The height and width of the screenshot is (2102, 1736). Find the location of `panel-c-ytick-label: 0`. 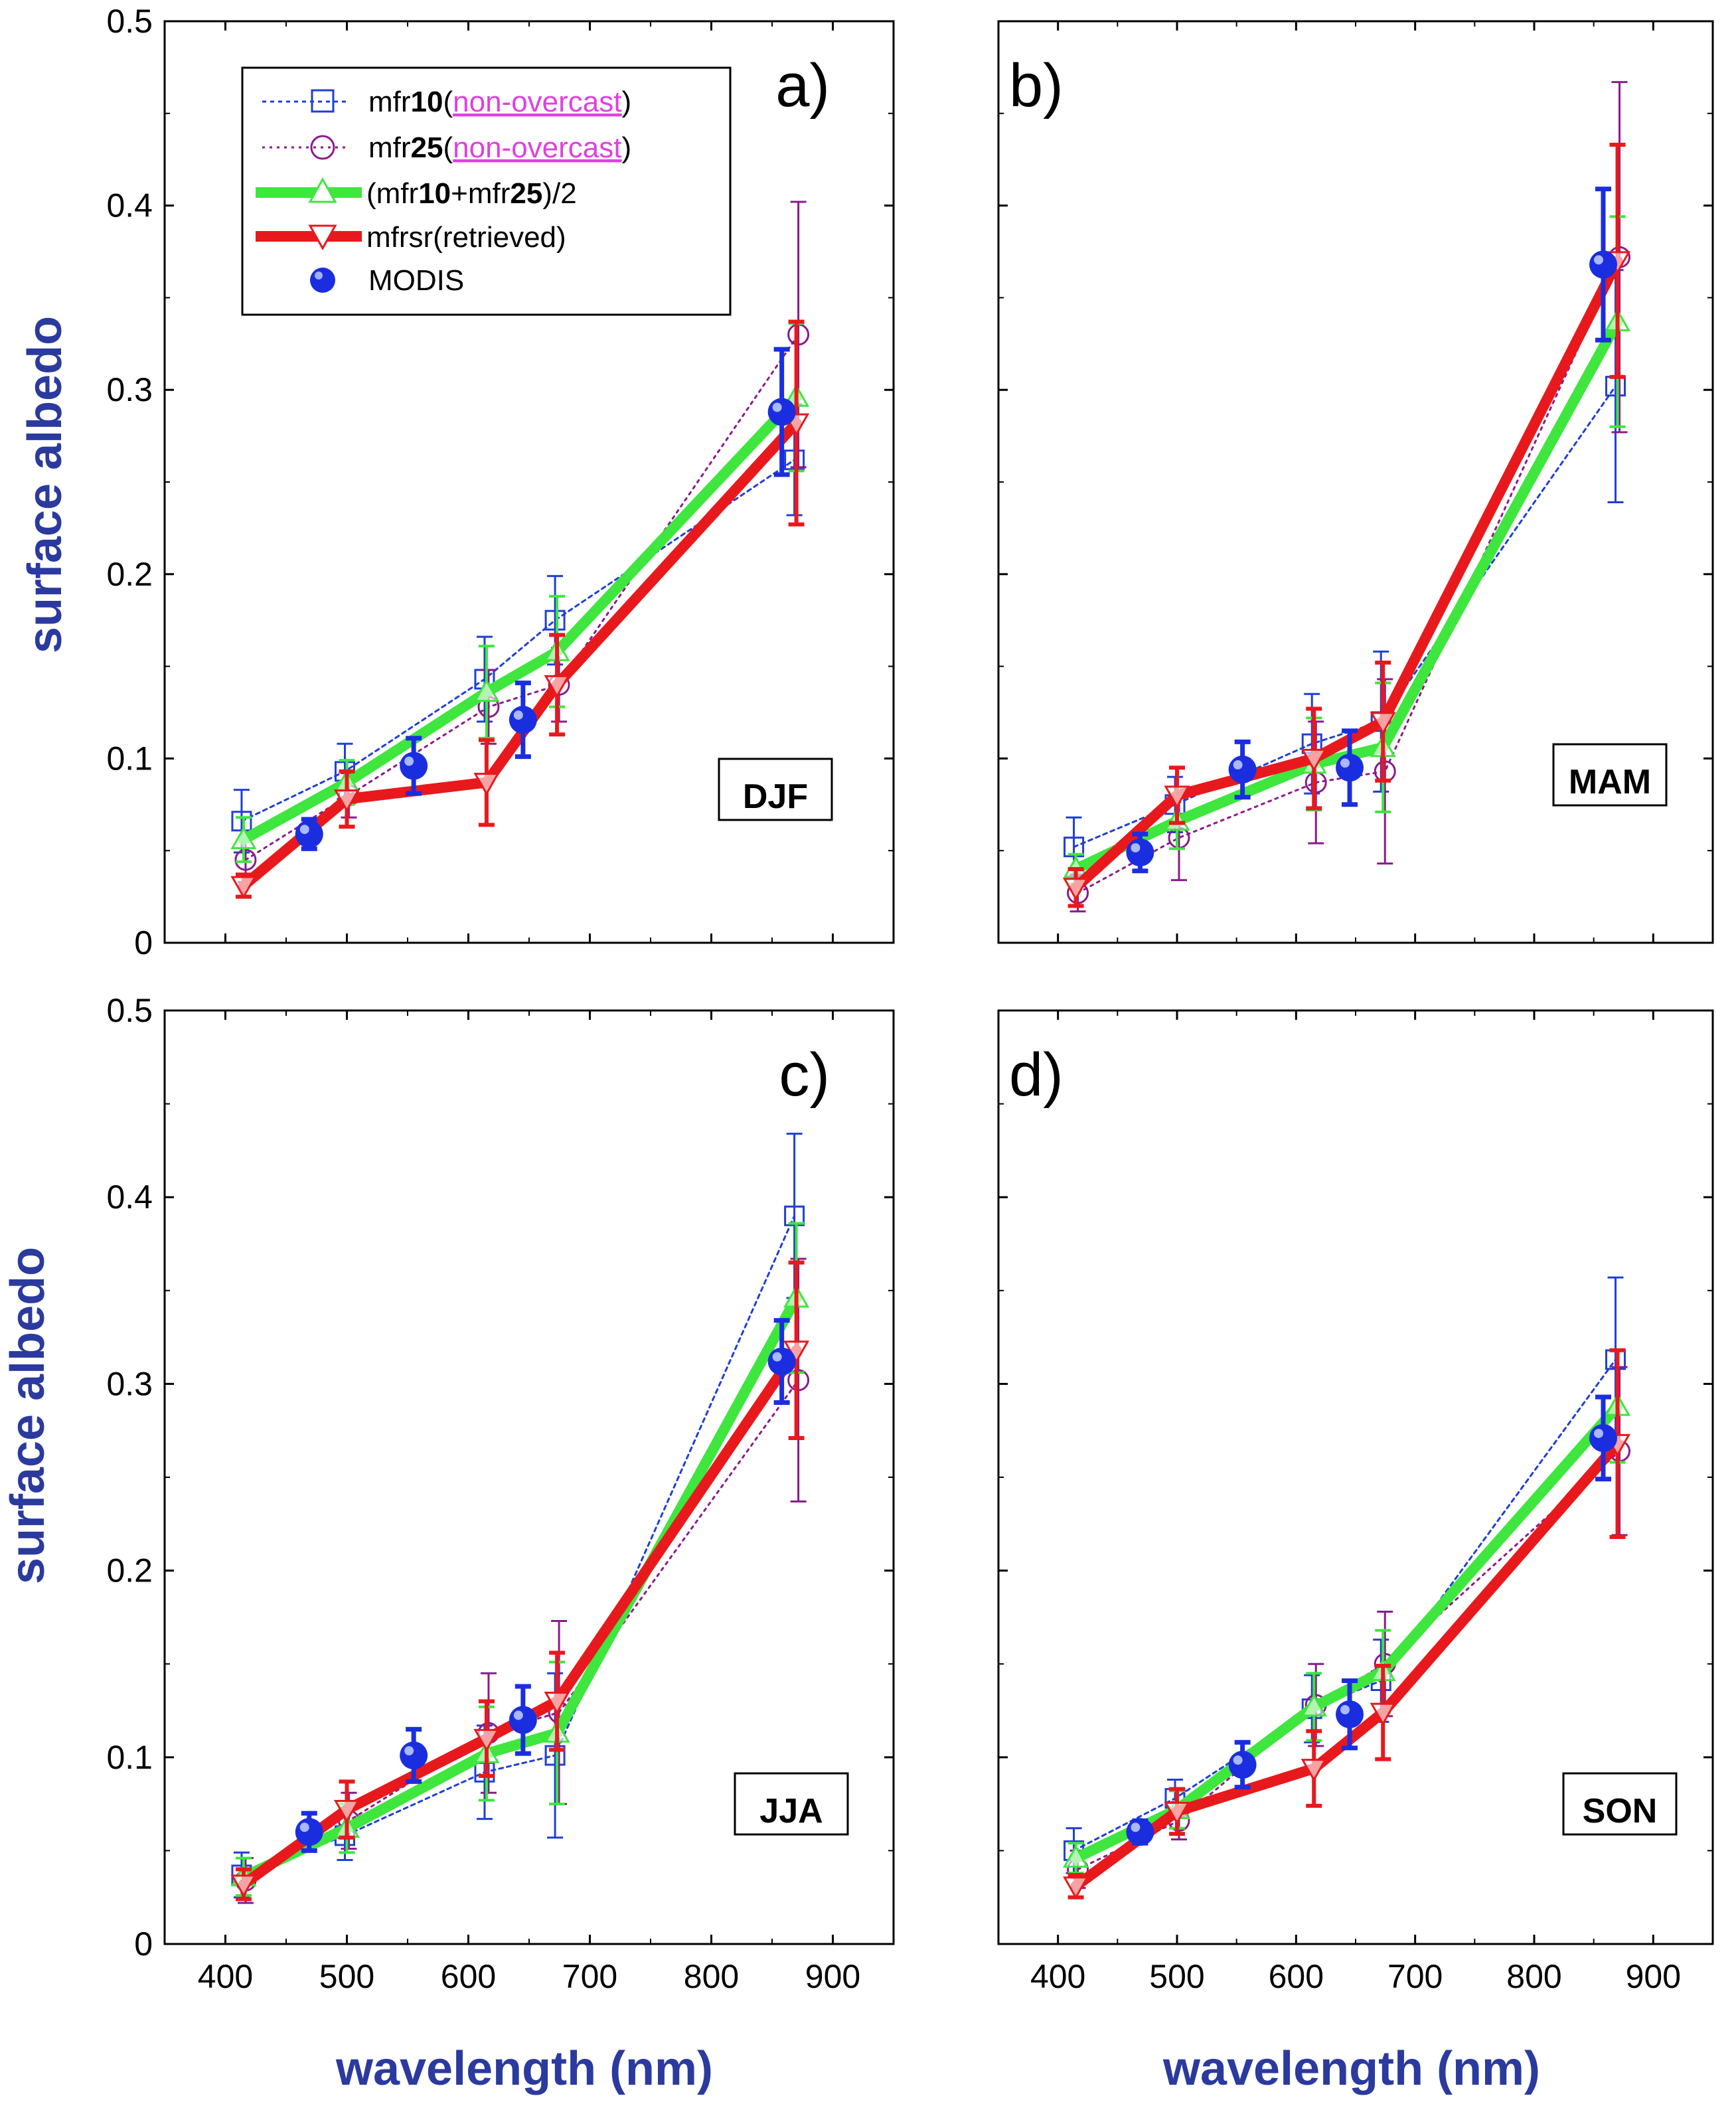

panel-c-ytick-label: 0 is located at coordinates (143, 1944).